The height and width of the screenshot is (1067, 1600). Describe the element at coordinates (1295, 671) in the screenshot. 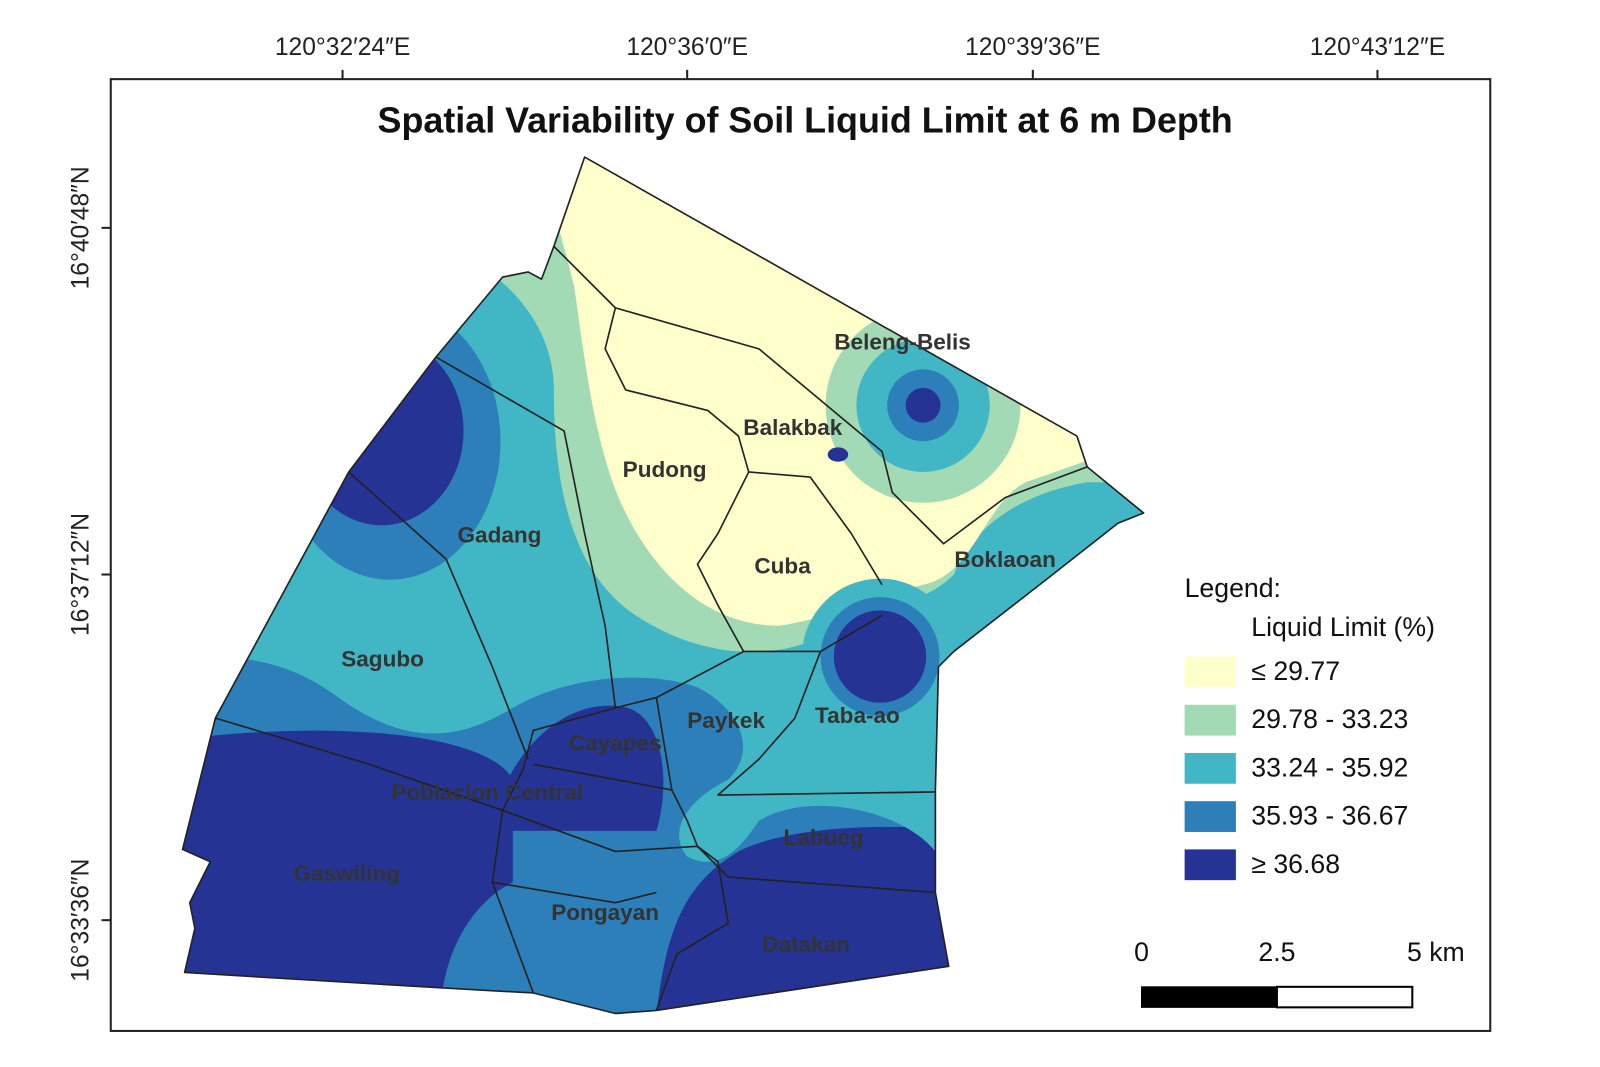

I see `legend-label: ≤ 29.77` at that location.